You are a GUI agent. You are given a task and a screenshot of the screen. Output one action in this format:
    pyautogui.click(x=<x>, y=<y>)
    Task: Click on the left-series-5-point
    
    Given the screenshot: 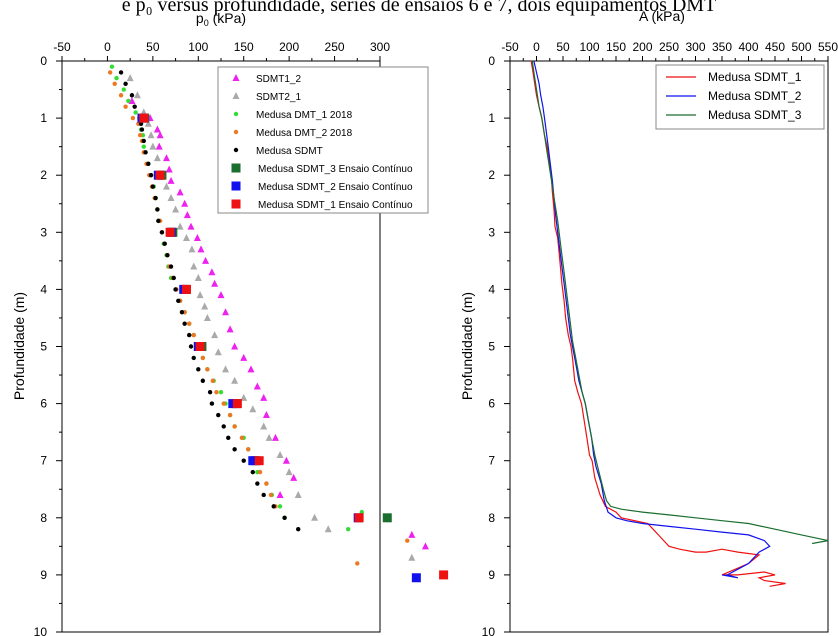 What is the action you would take?
    pyautogui.click(x=387, y=518)
    